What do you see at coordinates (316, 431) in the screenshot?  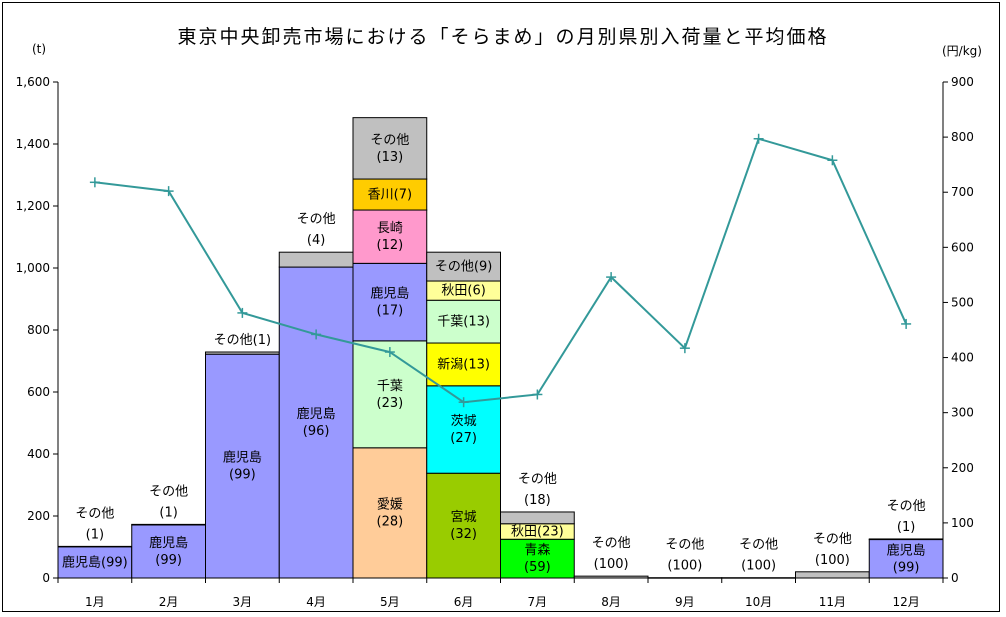 I see `segment-label: (96)` at bounding box center [316, 431].